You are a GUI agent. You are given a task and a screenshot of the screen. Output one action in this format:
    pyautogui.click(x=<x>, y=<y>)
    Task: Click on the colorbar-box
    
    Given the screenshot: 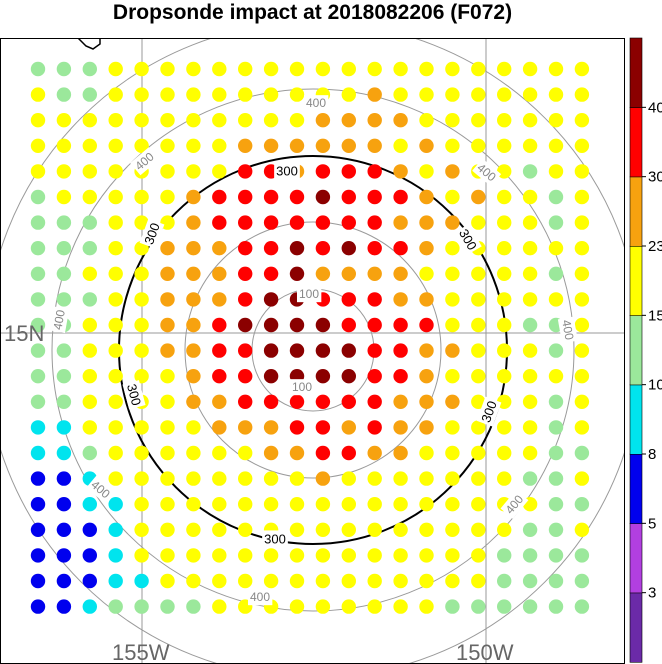 What is the action you would take?
    pyautogui.click(x=636, y=350)
    